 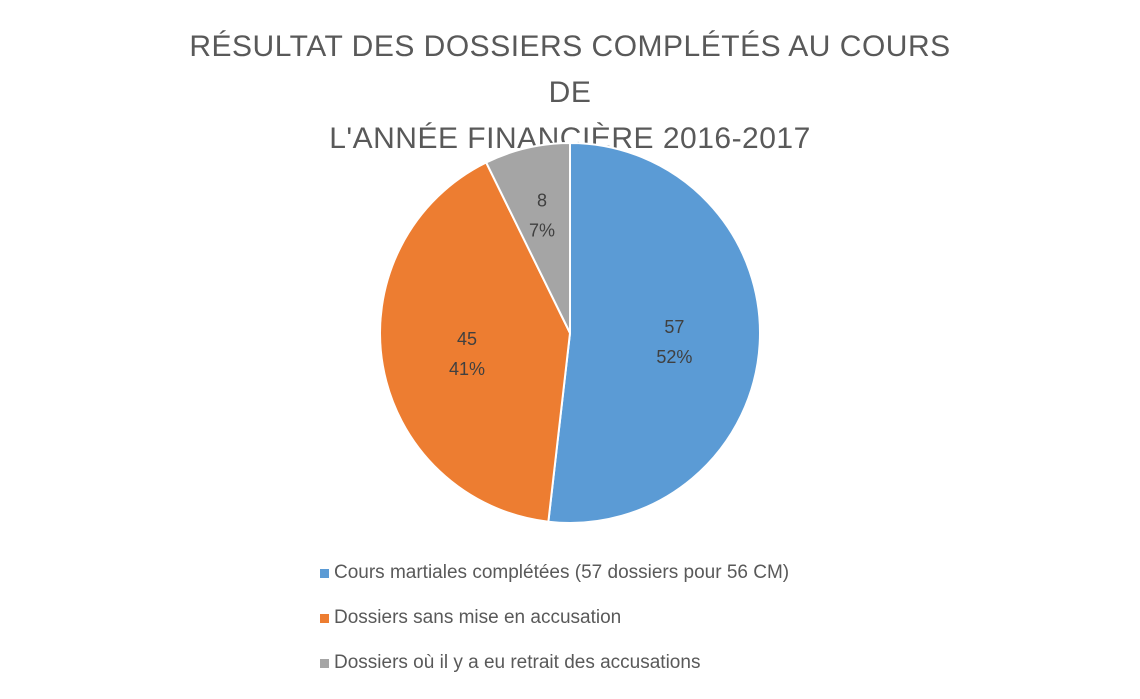 What do you see at coordinates (674, 327) in the screenshot?
I see `slice-value-label-1: 57` at bounding box center [674, 327].